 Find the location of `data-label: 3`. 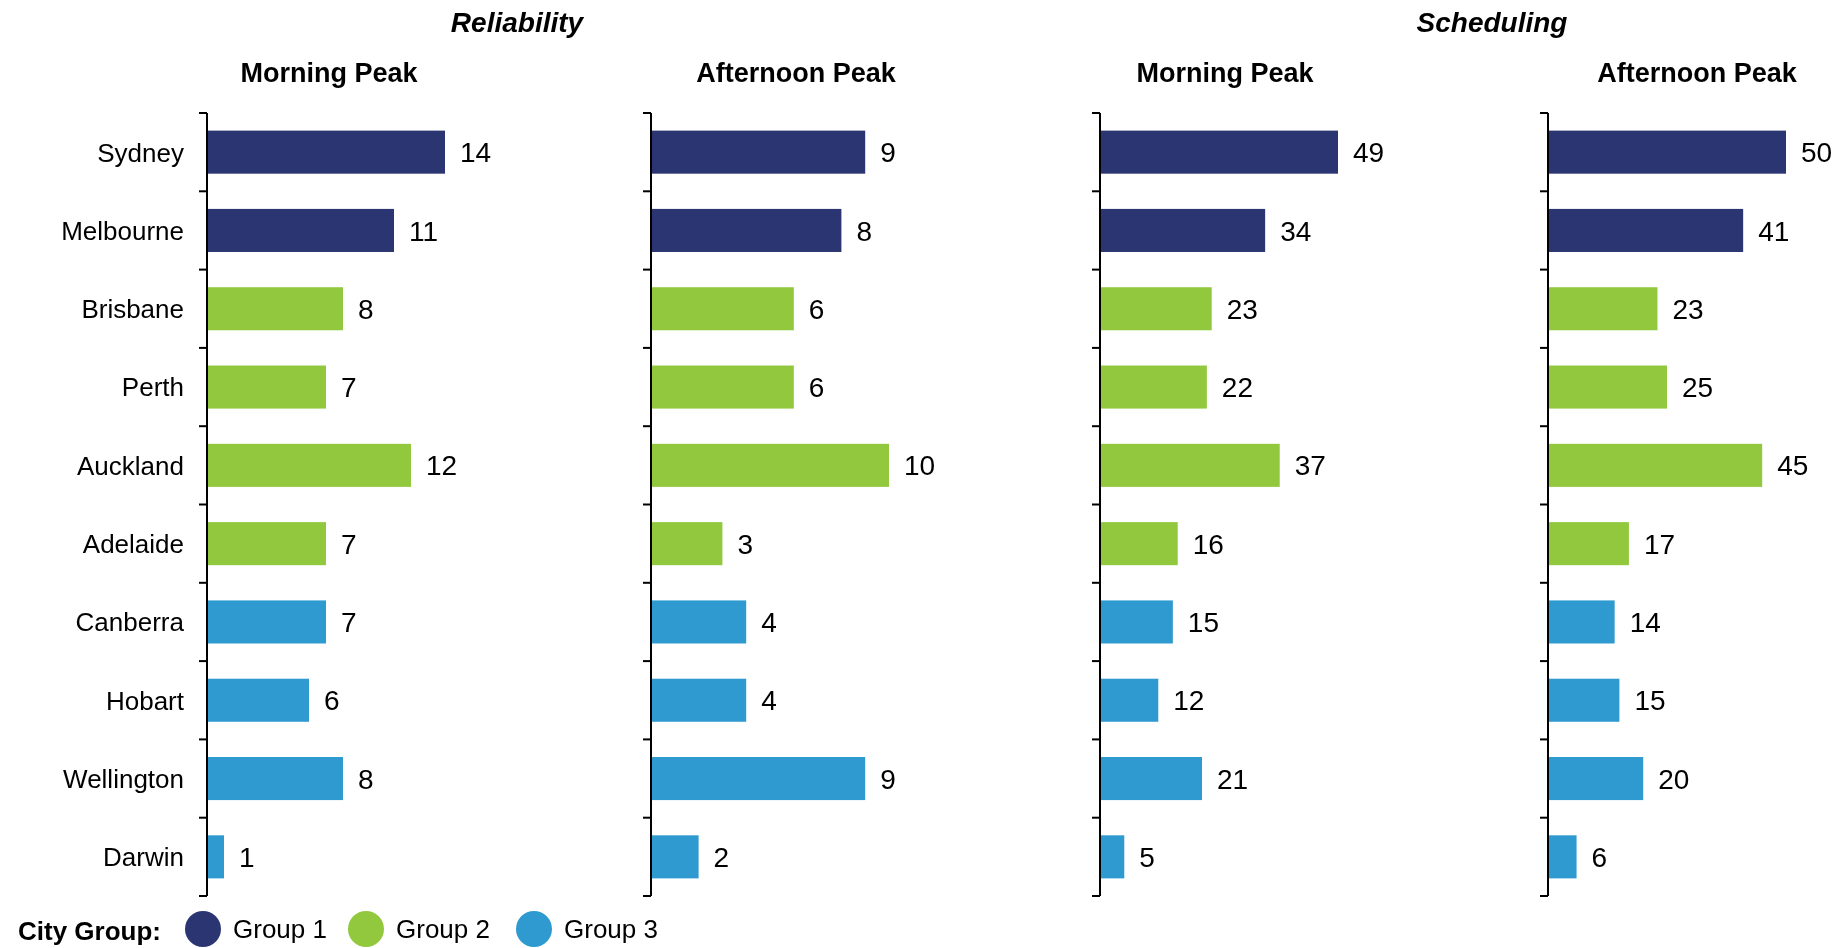

data-label: 3 is located at coordinates (745, 544).